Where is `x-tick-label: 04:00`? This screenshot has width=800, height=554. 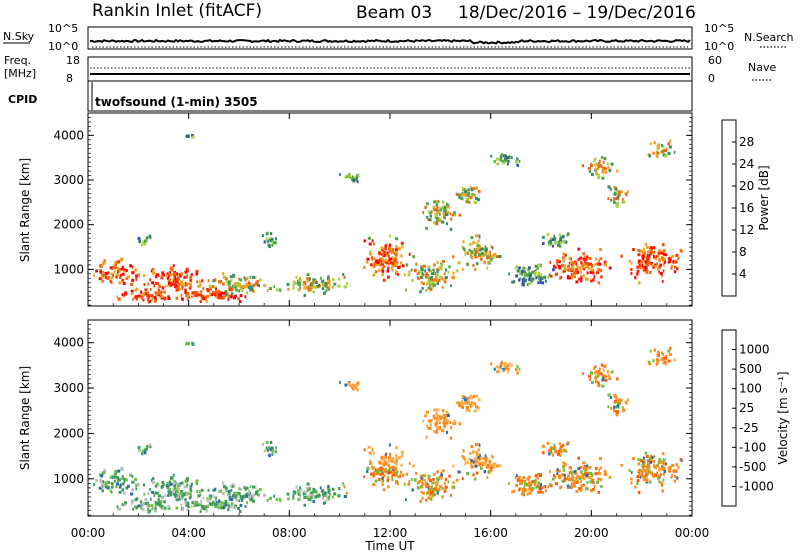
x-tick-label: 04:00 is located at coordinates (188, 533).